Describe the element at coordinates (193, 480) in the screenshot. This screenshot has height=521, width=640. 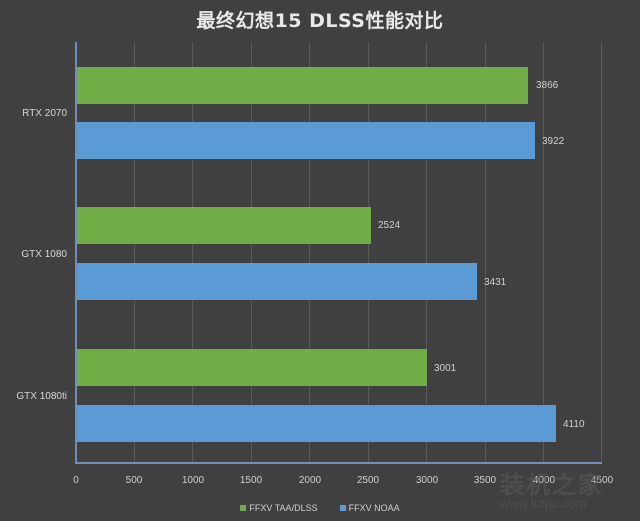
I see `x-tick-label: 1000` at that location.